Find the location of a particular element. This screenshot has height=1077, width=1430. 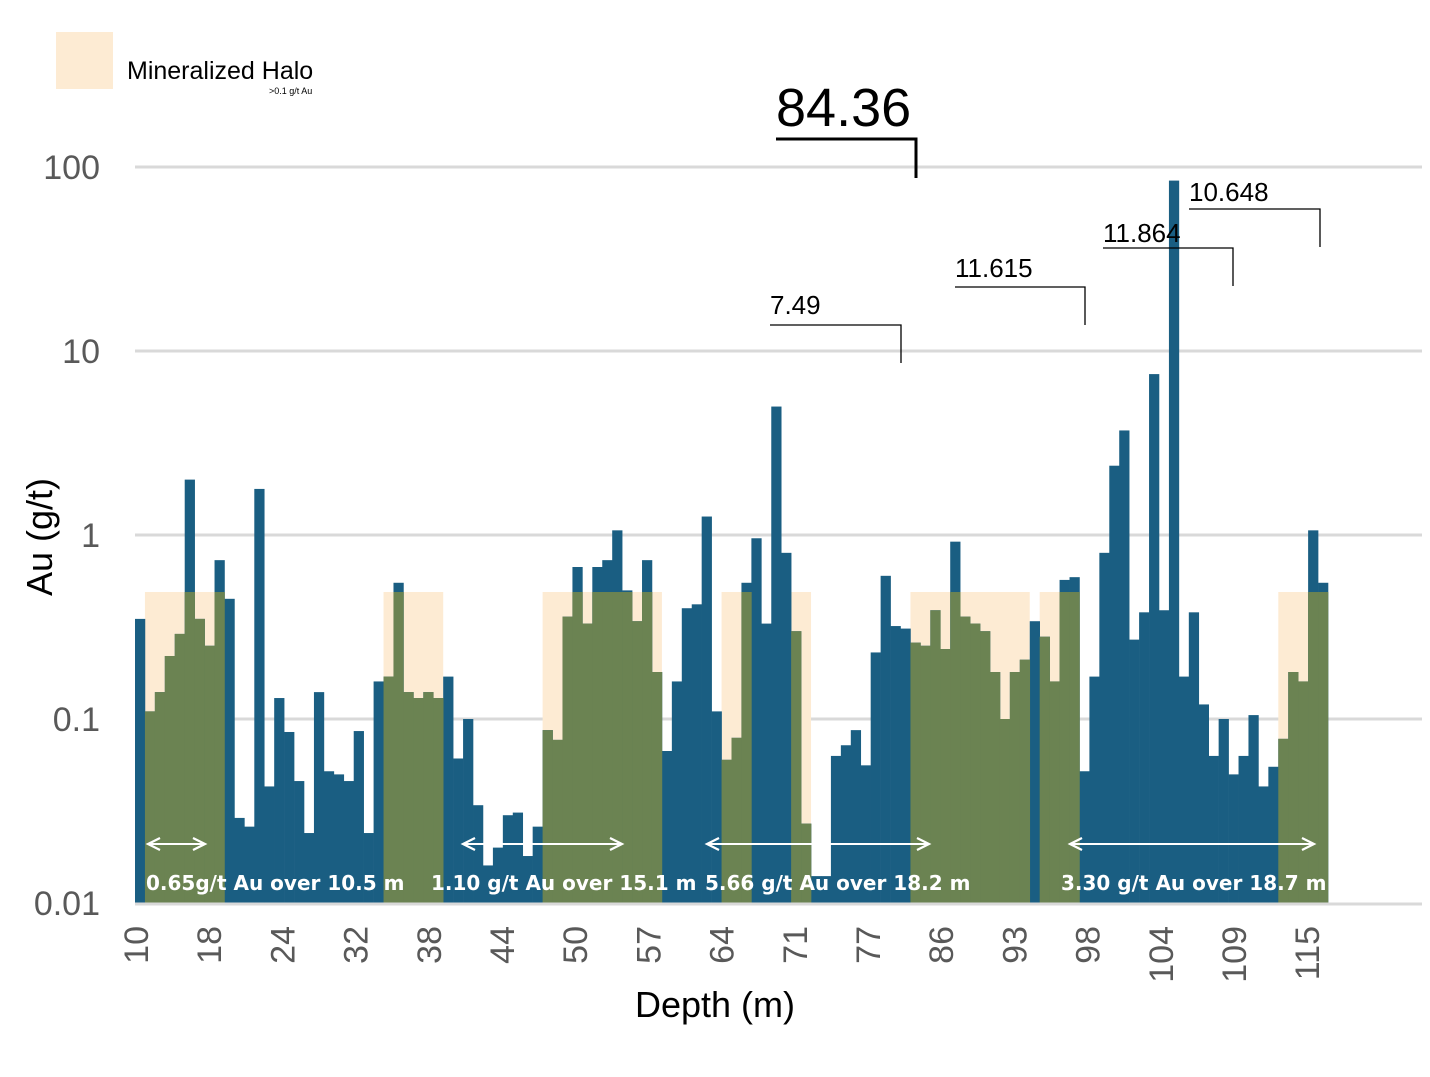

x-tick-label: 38 is located at coordinates (430, 945).